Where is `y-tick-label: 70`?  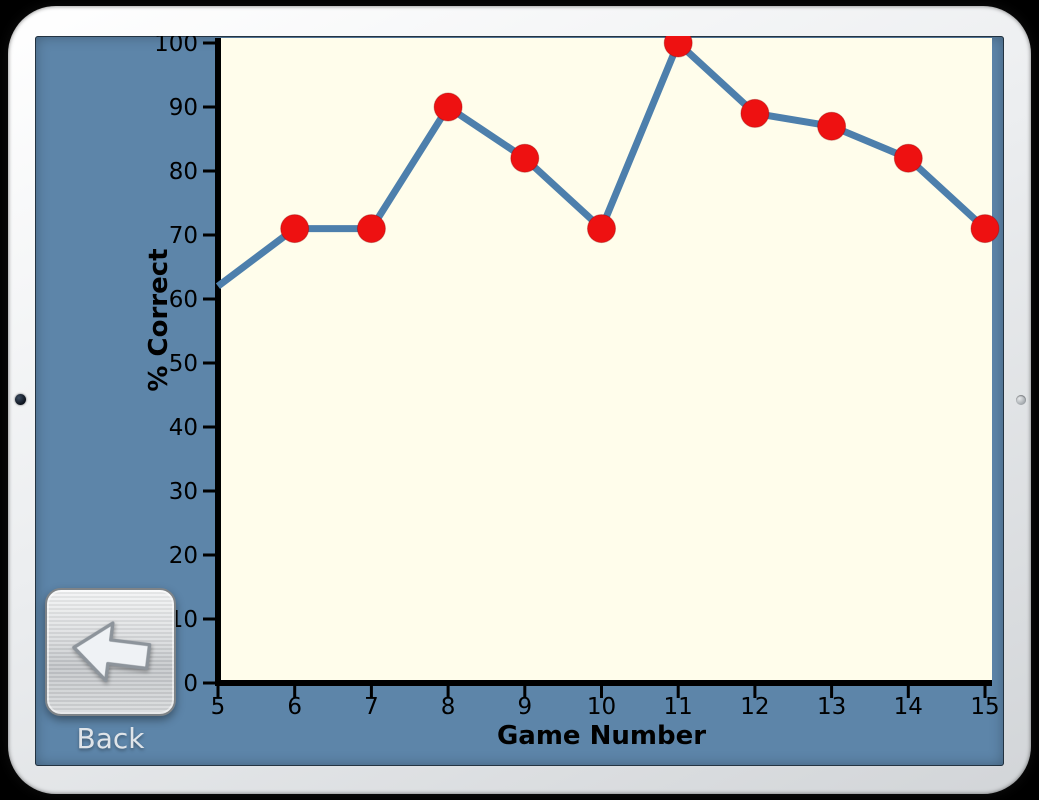
y-tick-label: 70 is located at coordinates (183, 236).